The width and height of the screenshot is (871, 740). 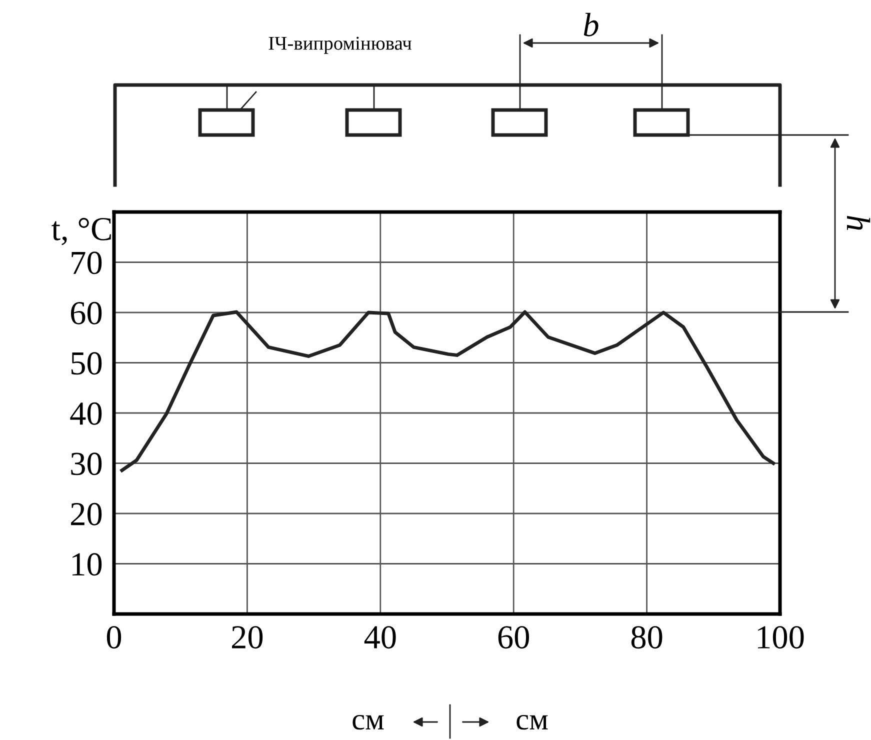 I want to click on y-tick-label: 30, so click(x=86, y=464).